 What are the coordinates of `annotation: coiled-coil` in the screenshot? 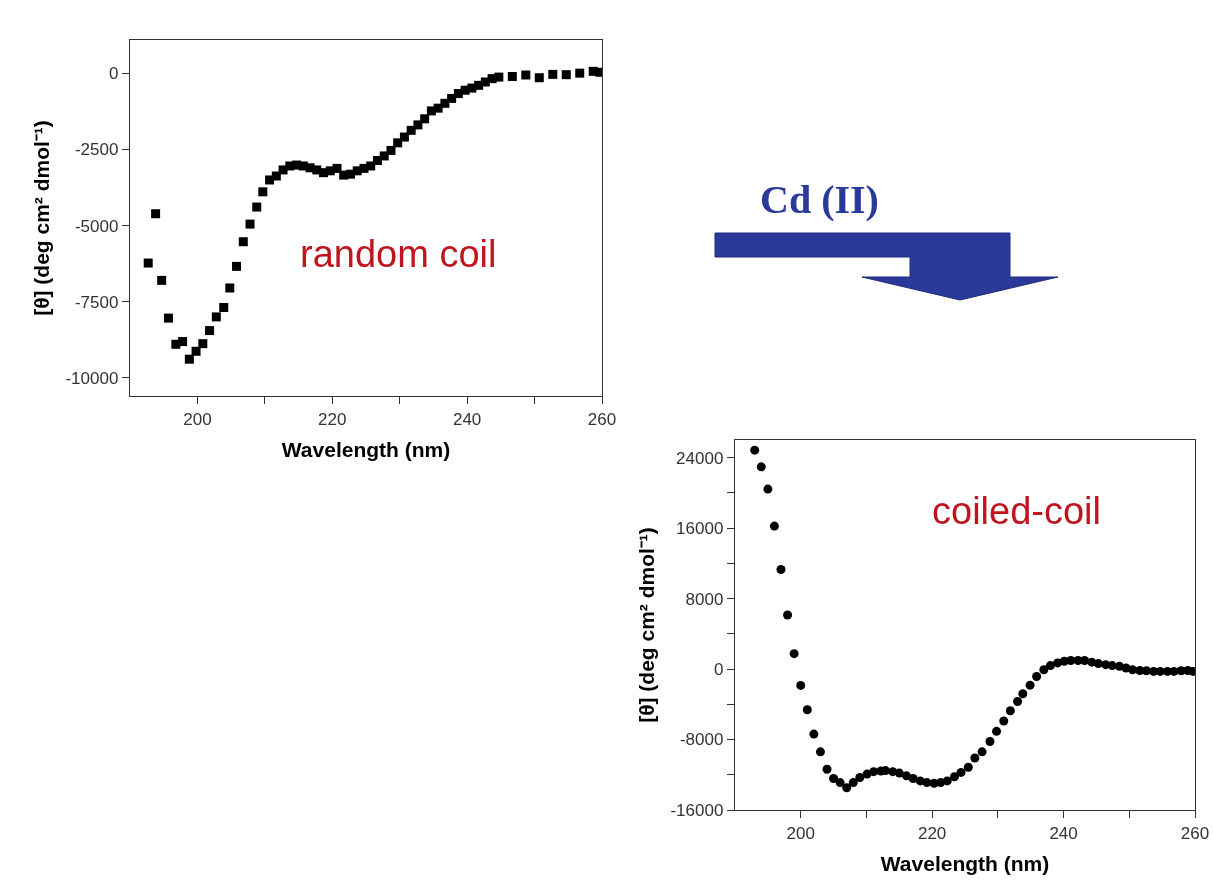 It's located at (1016, 511).